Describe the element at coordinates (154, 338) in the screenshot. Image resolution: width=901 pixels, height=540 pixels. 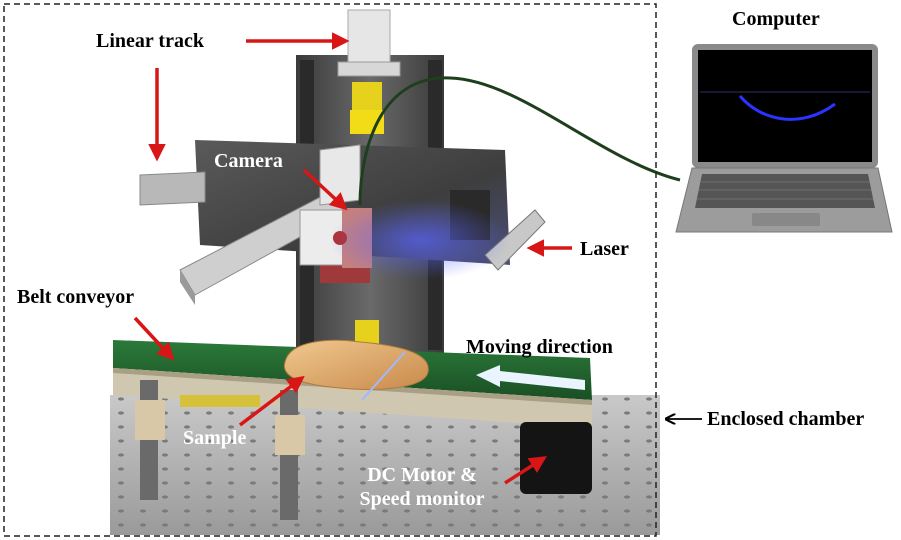
I see `arrow-belt-conveyor` at that location.